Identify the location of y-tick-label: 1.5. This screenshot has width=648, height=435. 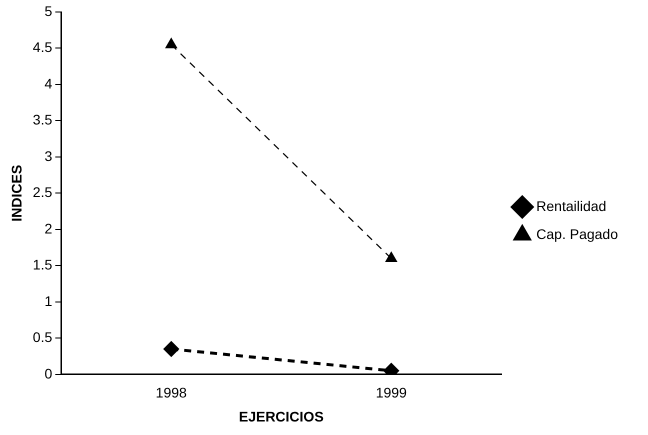
(42, 264).